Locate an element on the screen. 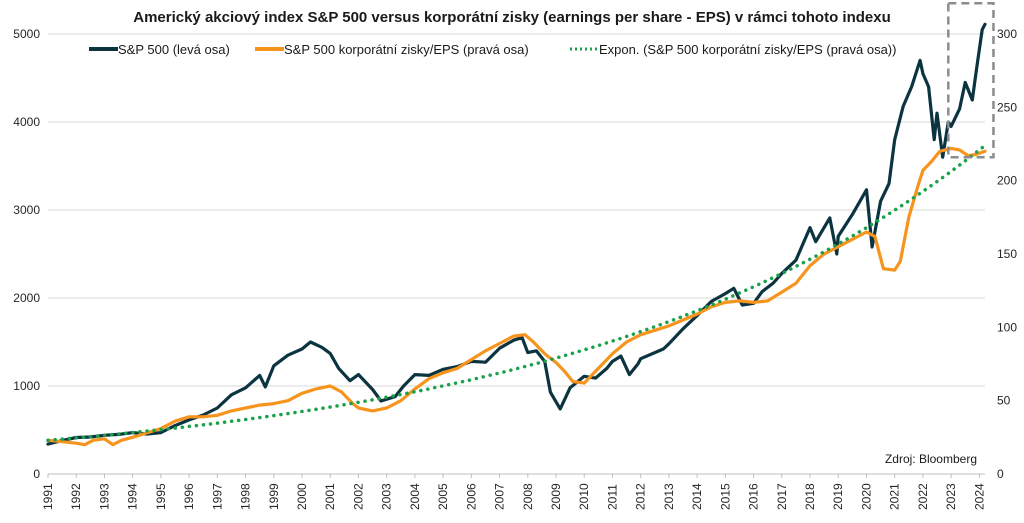 This screenshot has height=523, width=1024. x-tick-label: 1992 is located at coordinates (76, 496).